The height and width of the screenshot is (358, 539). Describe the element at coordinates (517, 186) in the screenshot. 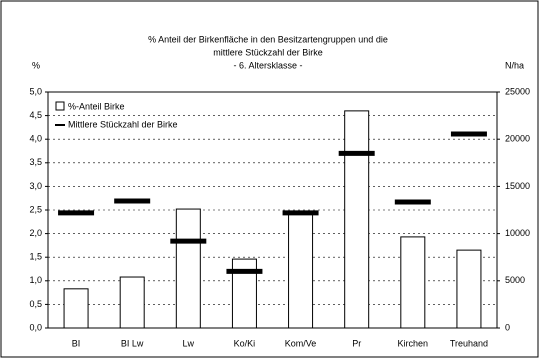

I see `y2-tick-label: 15000` at that location.